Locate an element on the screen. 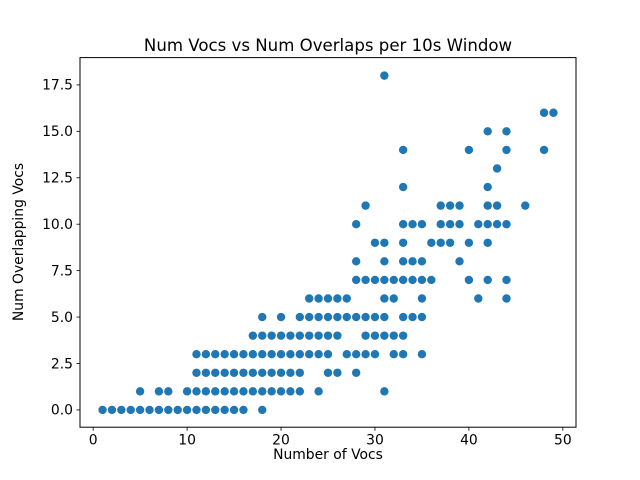 The width and height of the screenshot is (640, 480). y-tick-label: 17.5 is located at coordinates (57, 86).